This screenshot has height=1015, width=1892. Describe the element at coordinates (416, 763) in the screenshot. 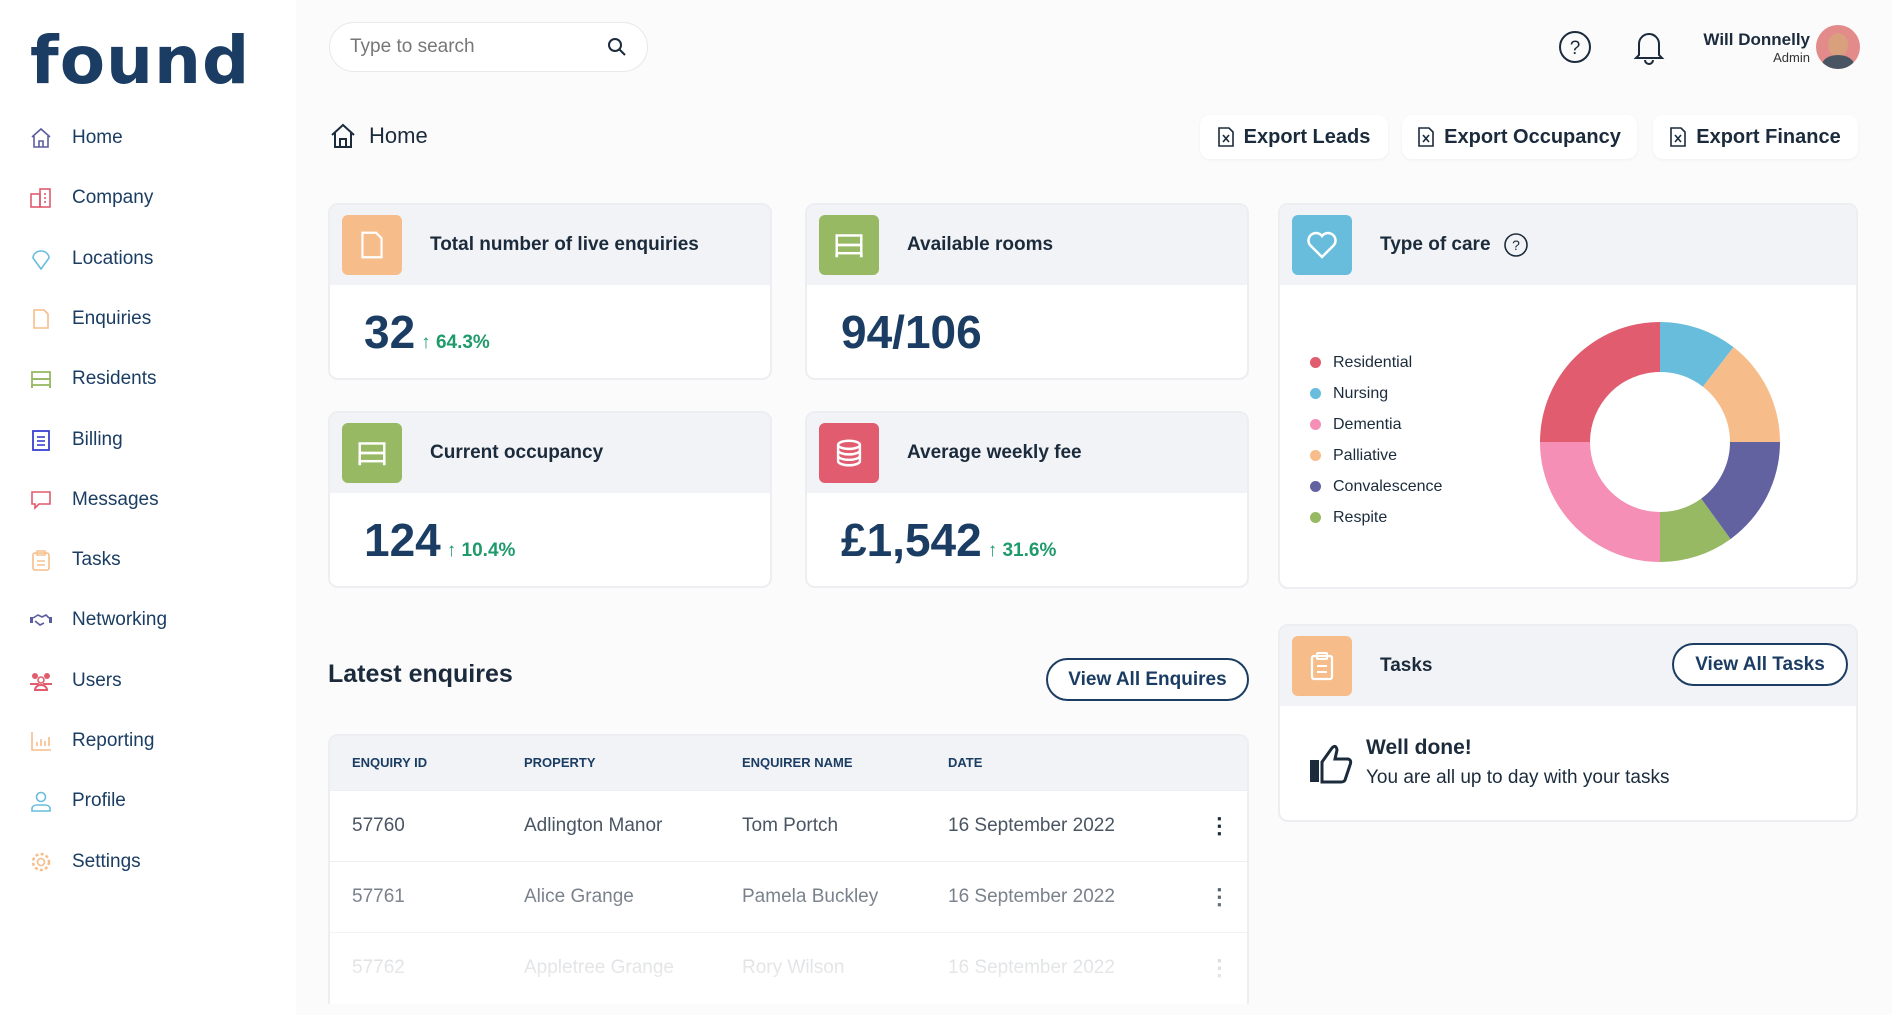

I see `column-header: ENQUIRY ID` at that location.